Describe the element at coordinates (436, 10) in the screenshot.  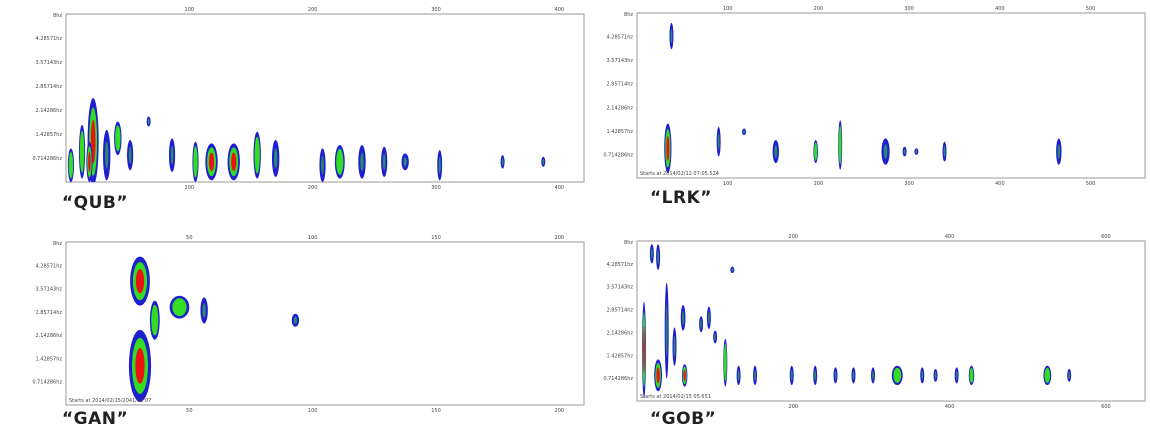
I see `x-tick-label-top: 300` at that location.